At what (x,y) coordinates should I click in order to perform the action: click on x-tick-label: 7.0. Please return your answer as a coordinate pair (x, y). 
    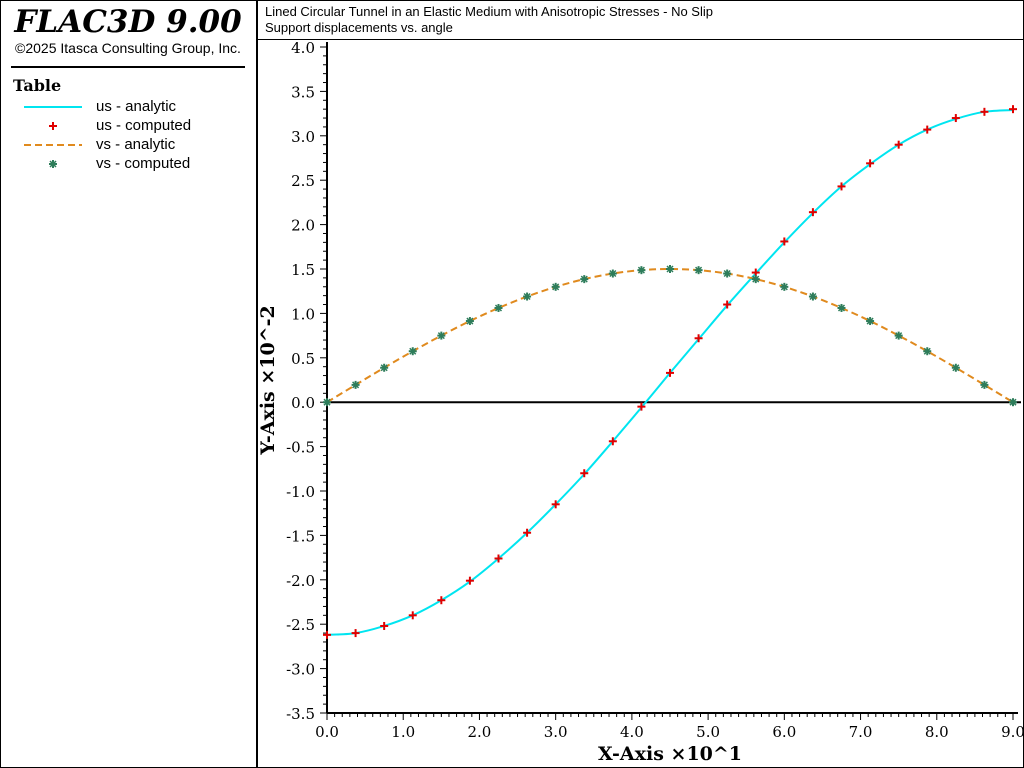
    Looking at the image, I should click on (861, 732).